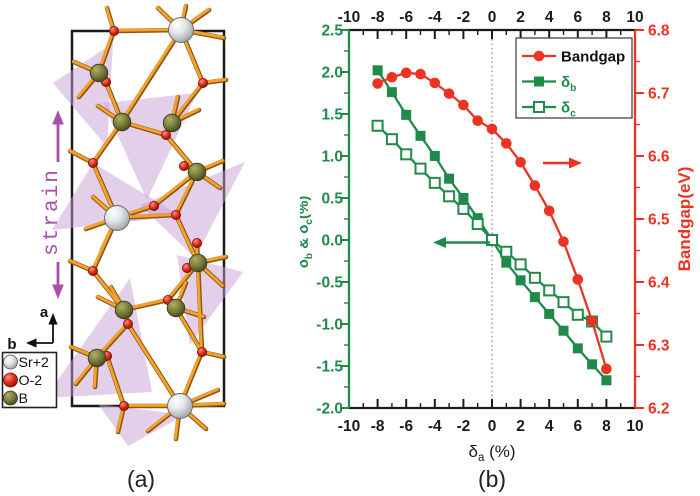 This screenshot has width=700, height=496. I want to click on left-tick-label: 1.0, so click(332, 157).